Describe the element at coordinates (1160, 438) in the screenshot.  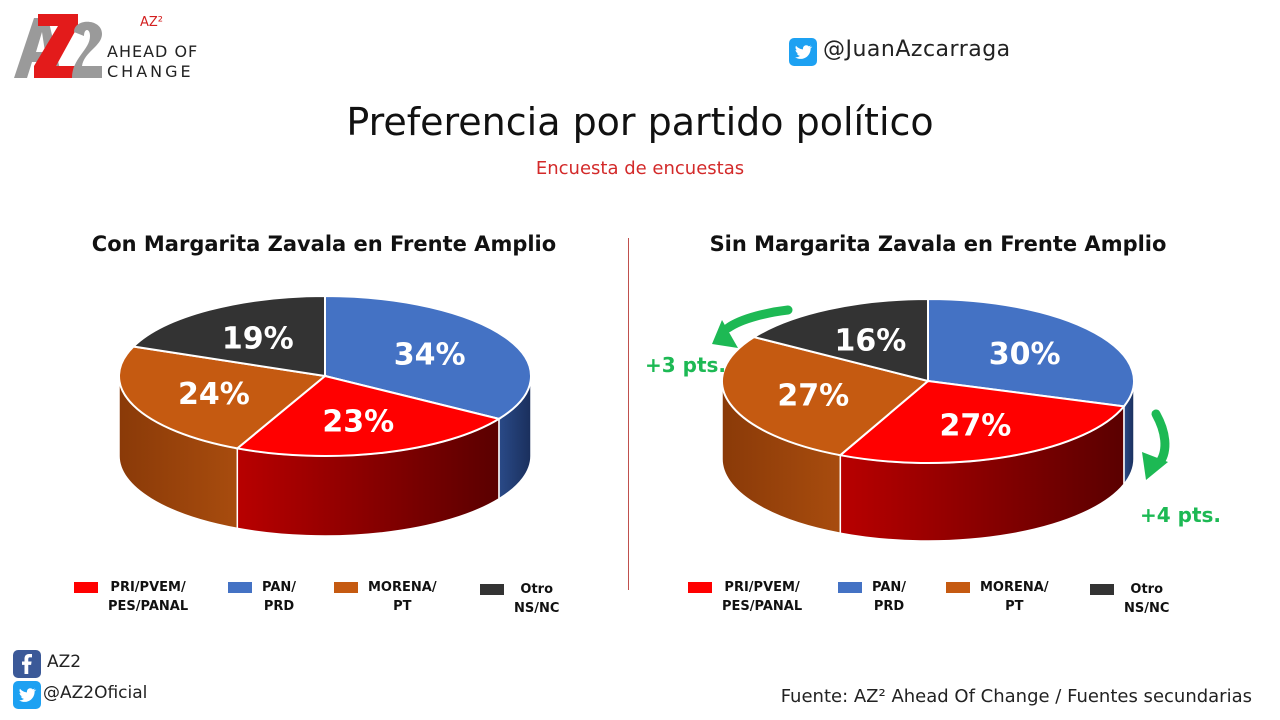
I see `arrow-right-change` at that location.